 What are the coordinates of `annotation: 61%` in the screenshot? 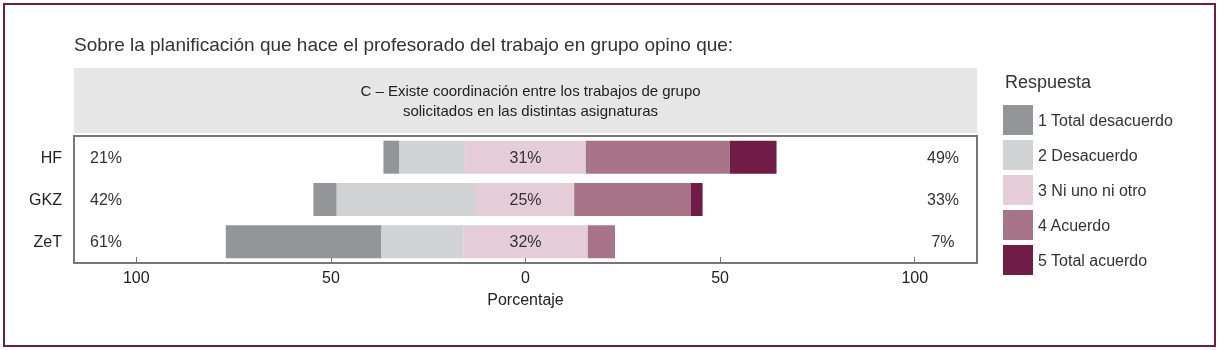 It's located at (106, 242).